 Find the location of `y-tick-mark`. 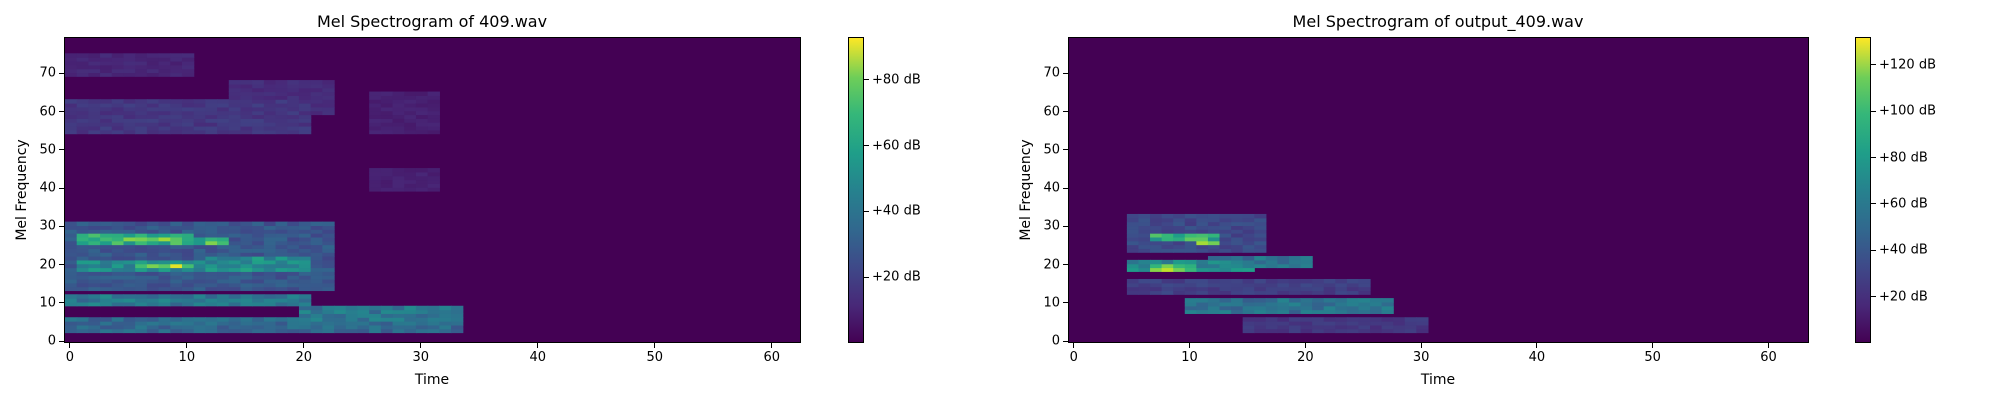

y-tick-mark is located at coordinates (1065, 150).